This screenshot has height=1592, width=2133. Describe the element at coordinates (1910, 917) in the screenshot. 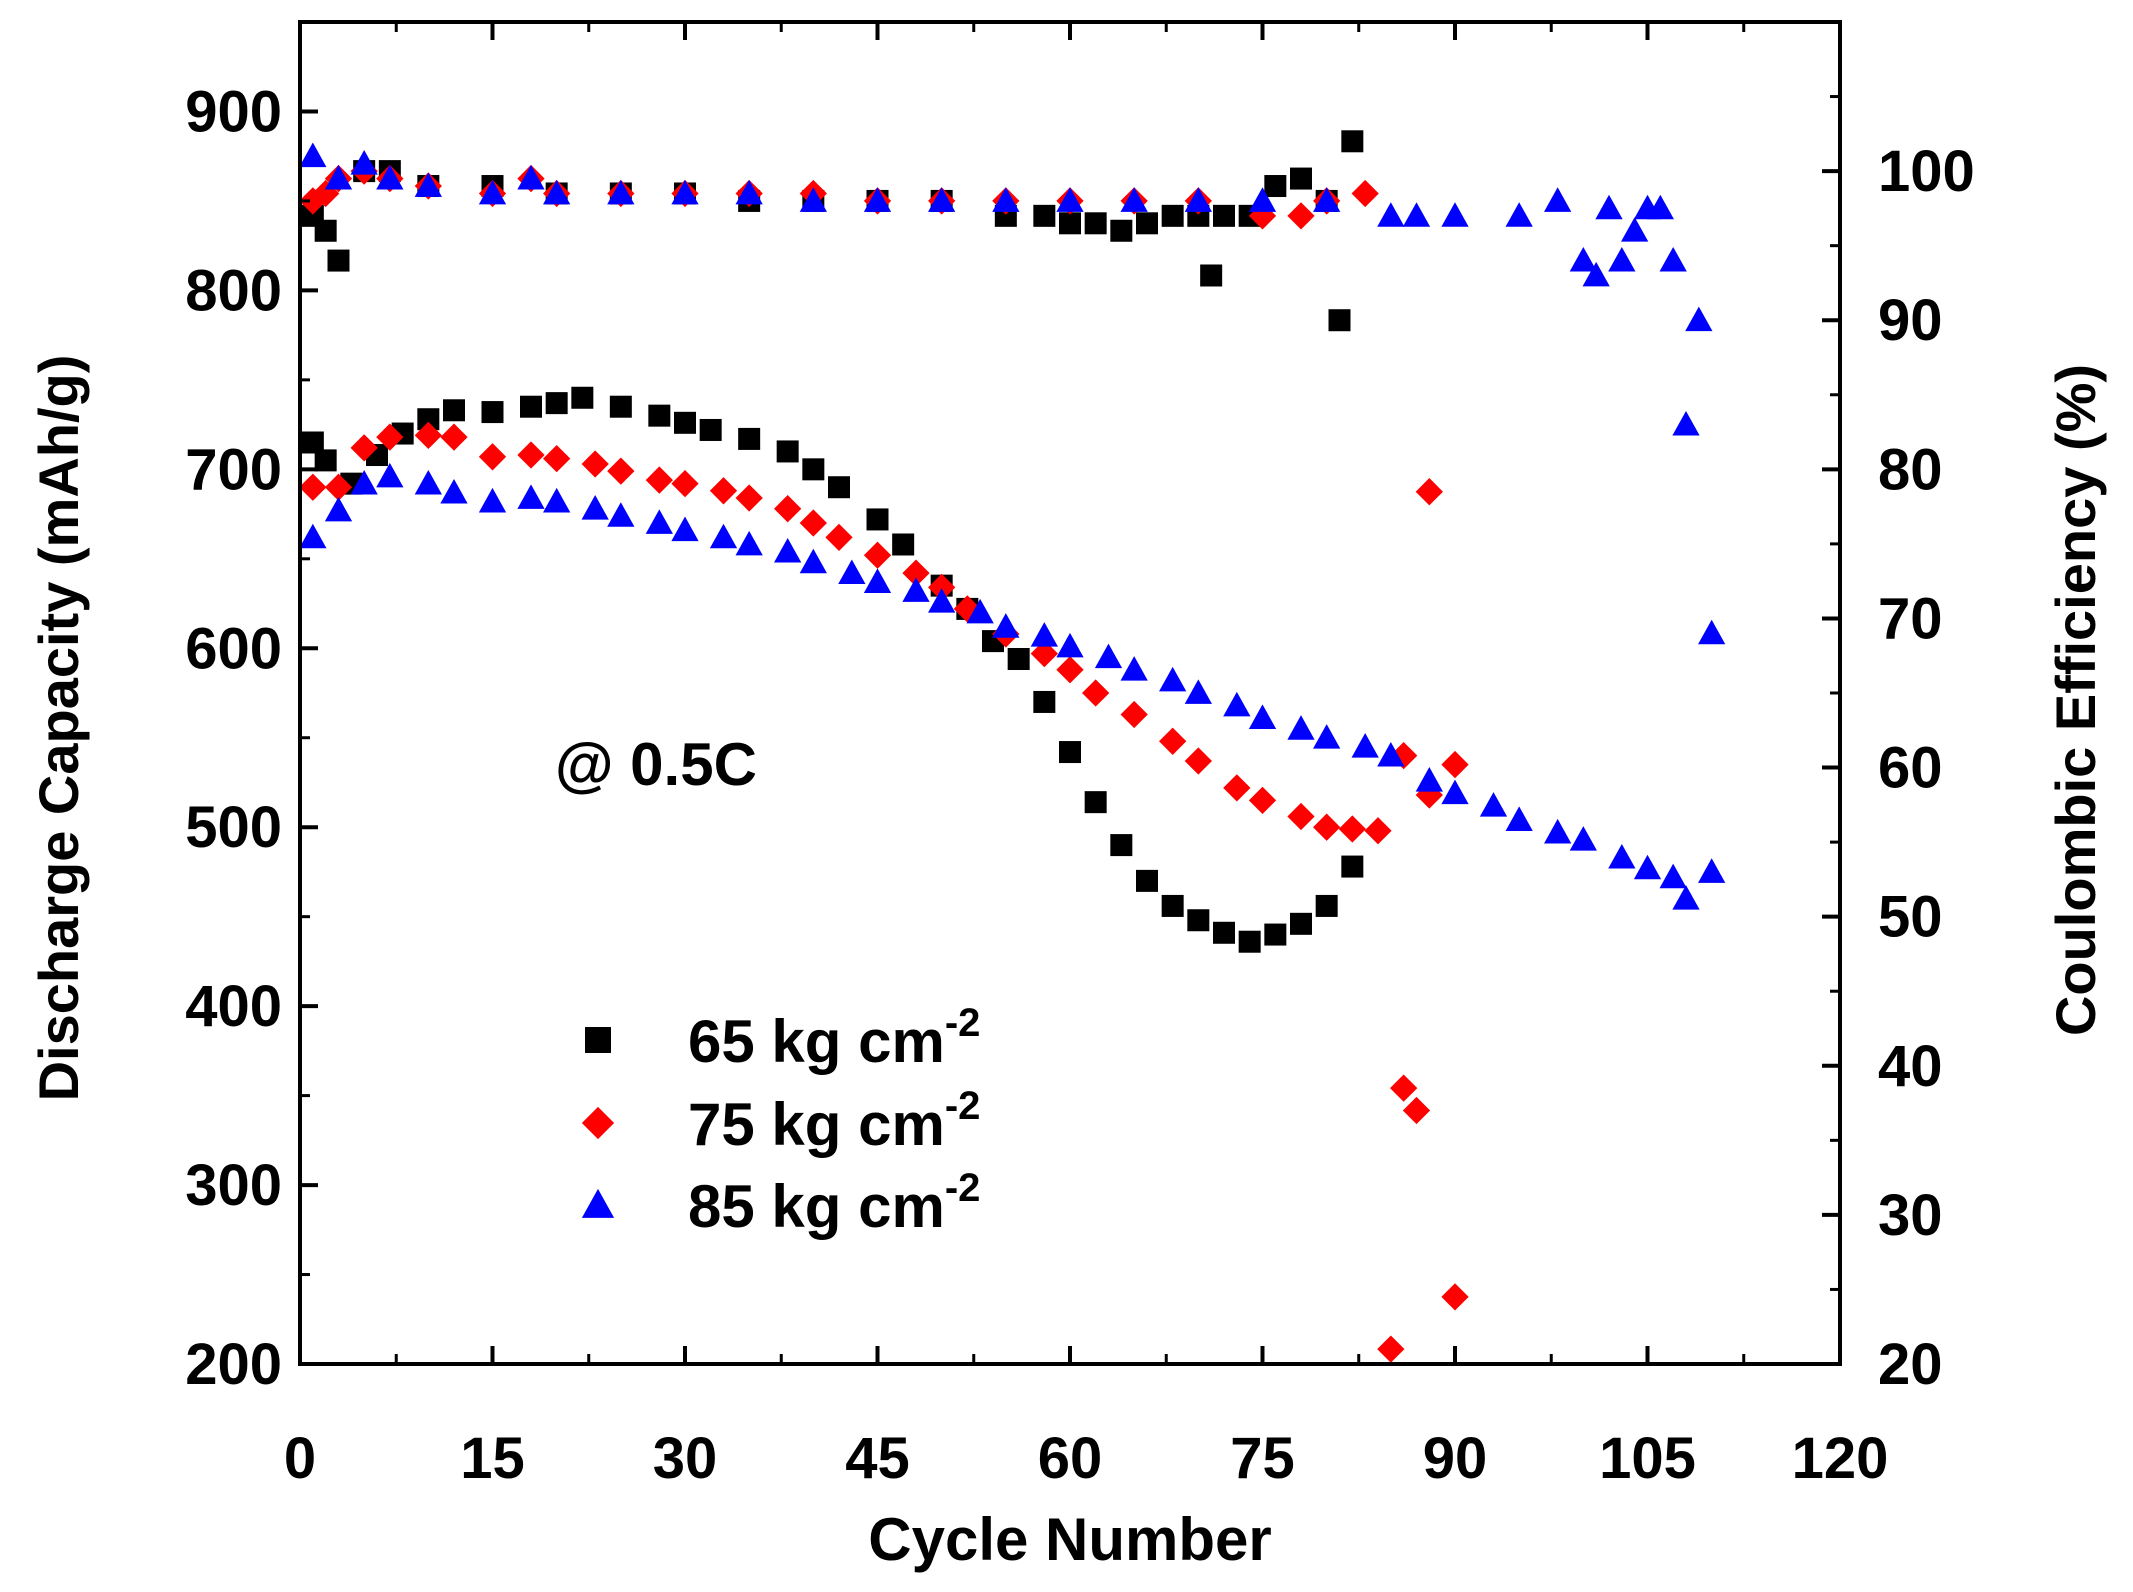

I see `y-right-tick-label: 50` at that location.